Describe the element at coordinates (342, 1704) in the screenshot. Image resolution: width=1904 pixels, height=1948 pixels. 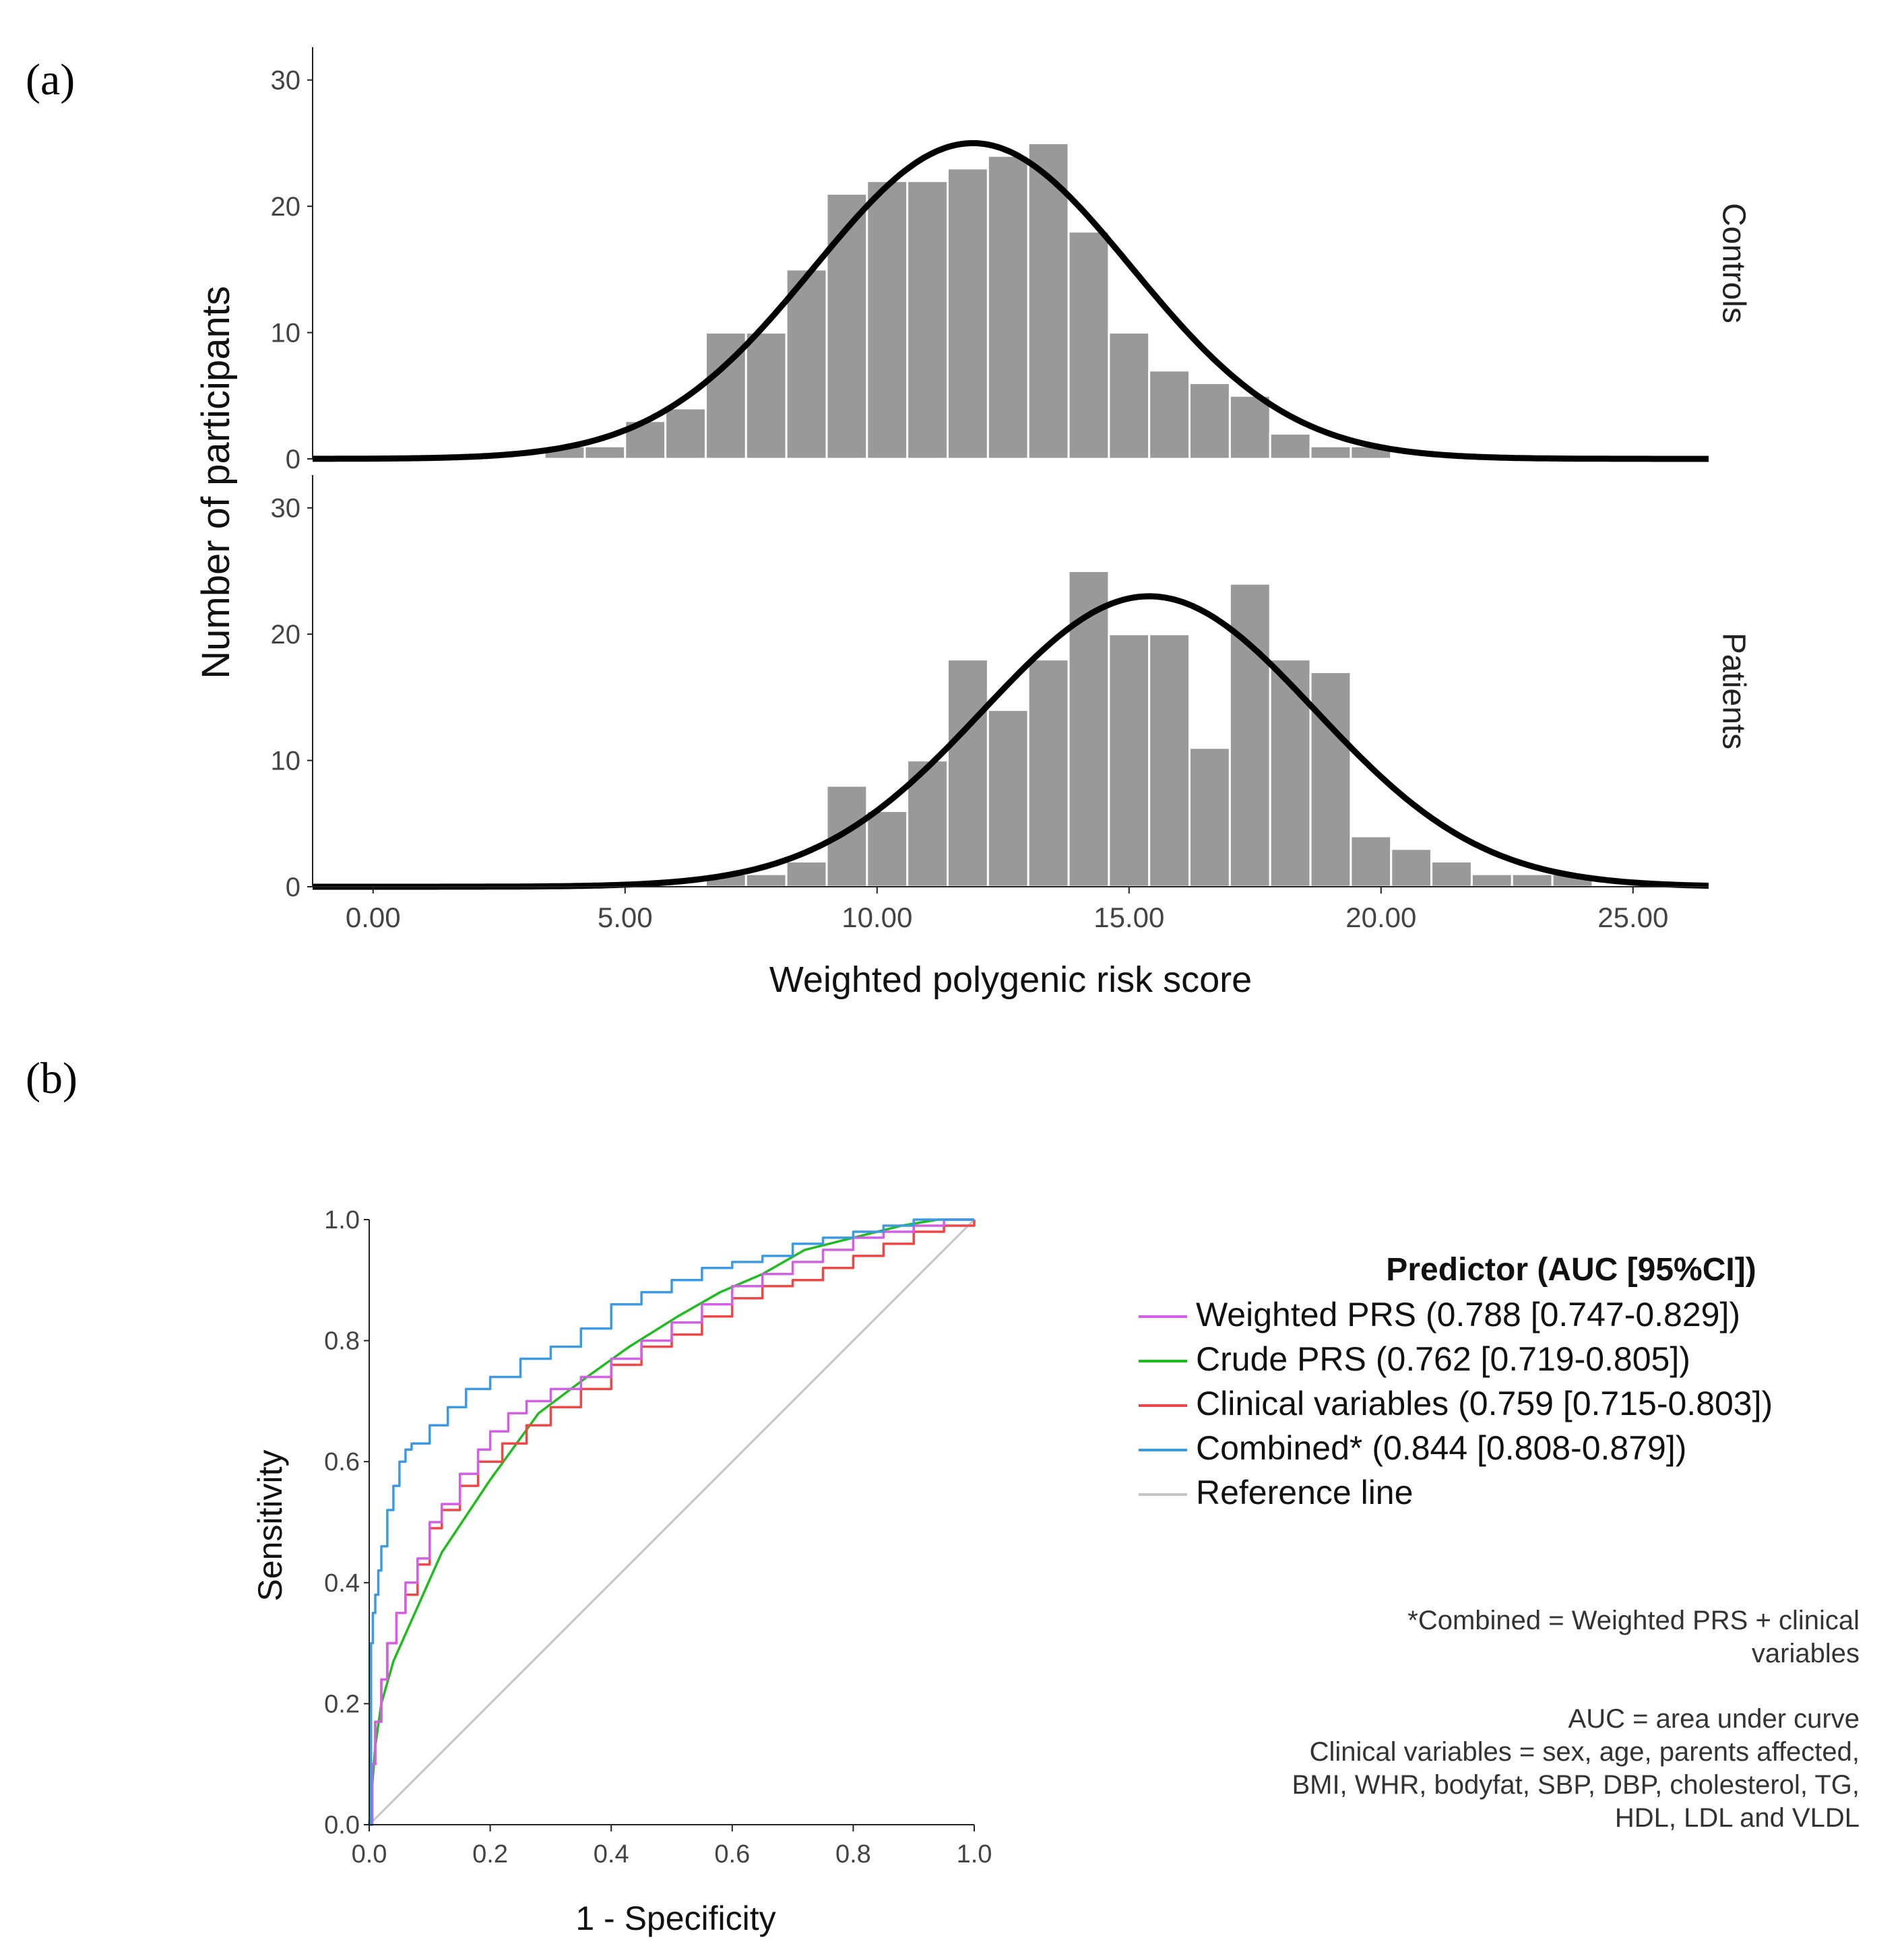
I see `roc-y-tick-label: 0.2` at that location.